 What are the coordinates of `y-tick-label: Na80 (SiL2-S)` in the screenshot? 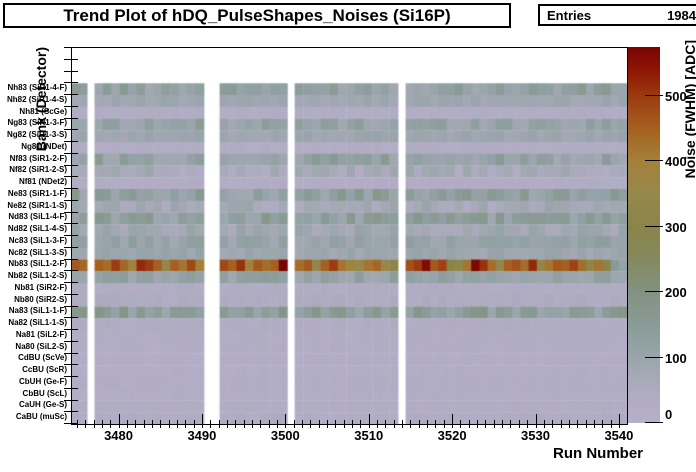 It's located at (41, 346).